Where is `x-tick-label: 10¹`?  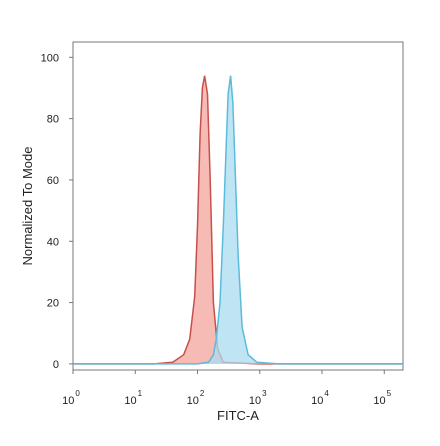 x-tick-label: 10¹ is located at coordinates (133, 398).